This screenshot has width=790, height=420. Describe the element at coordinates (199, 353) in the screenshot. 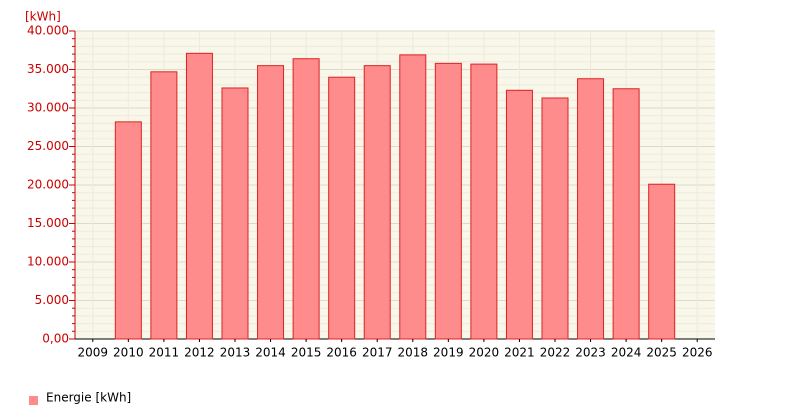

I see `x-tick-label: 2012` at that location.